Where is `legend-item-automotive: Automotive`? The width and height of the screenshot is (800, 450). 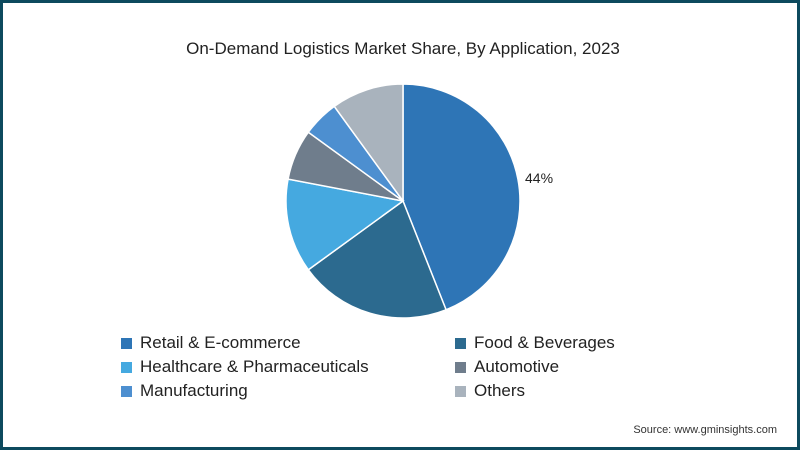 legend-item-automotive: Automotive is located at coordinates (507, 367).